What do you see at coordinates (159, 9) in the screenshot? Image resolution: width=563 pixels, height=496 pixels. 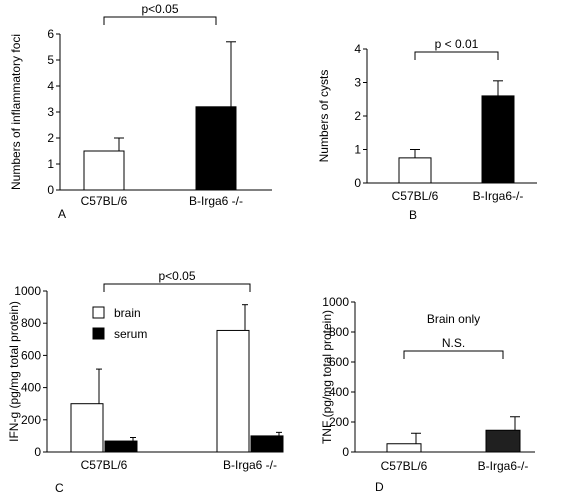 I see `panel-a-significance-label: p<0.05` at bounding box center [159, 9].